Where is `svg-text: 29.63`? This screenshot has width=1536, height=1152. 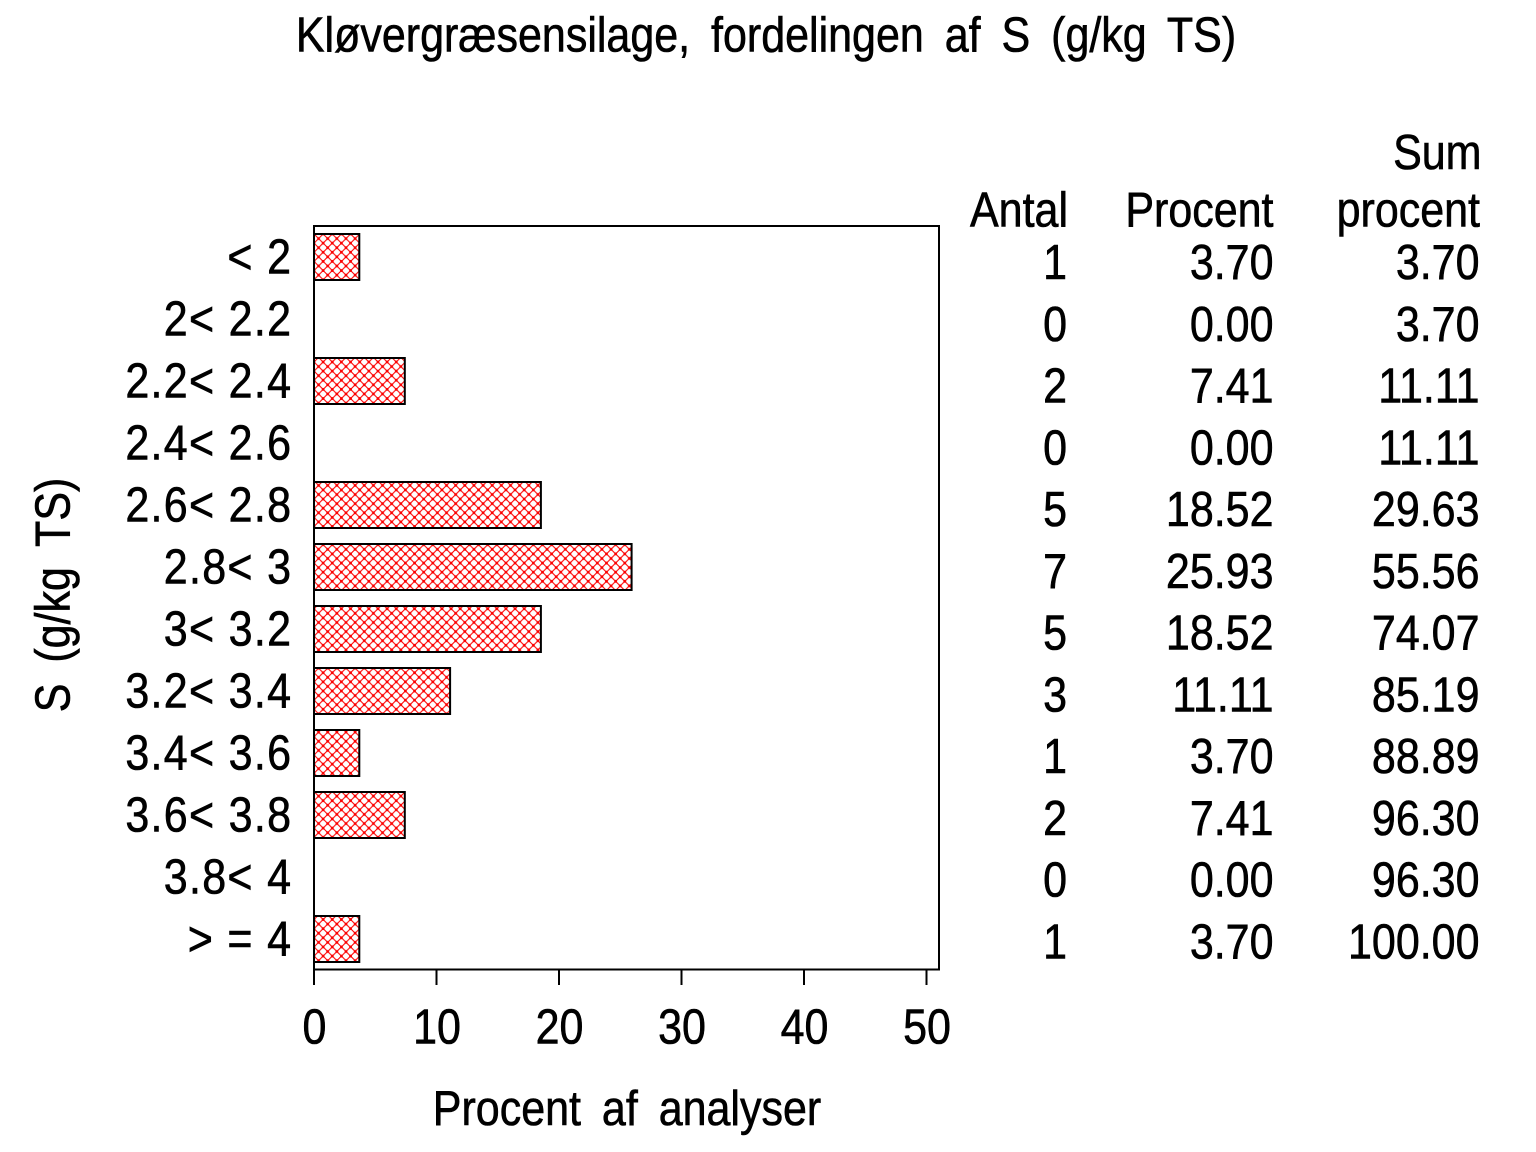 svg-text: 29.63 is located at coordinates (1426, 508).